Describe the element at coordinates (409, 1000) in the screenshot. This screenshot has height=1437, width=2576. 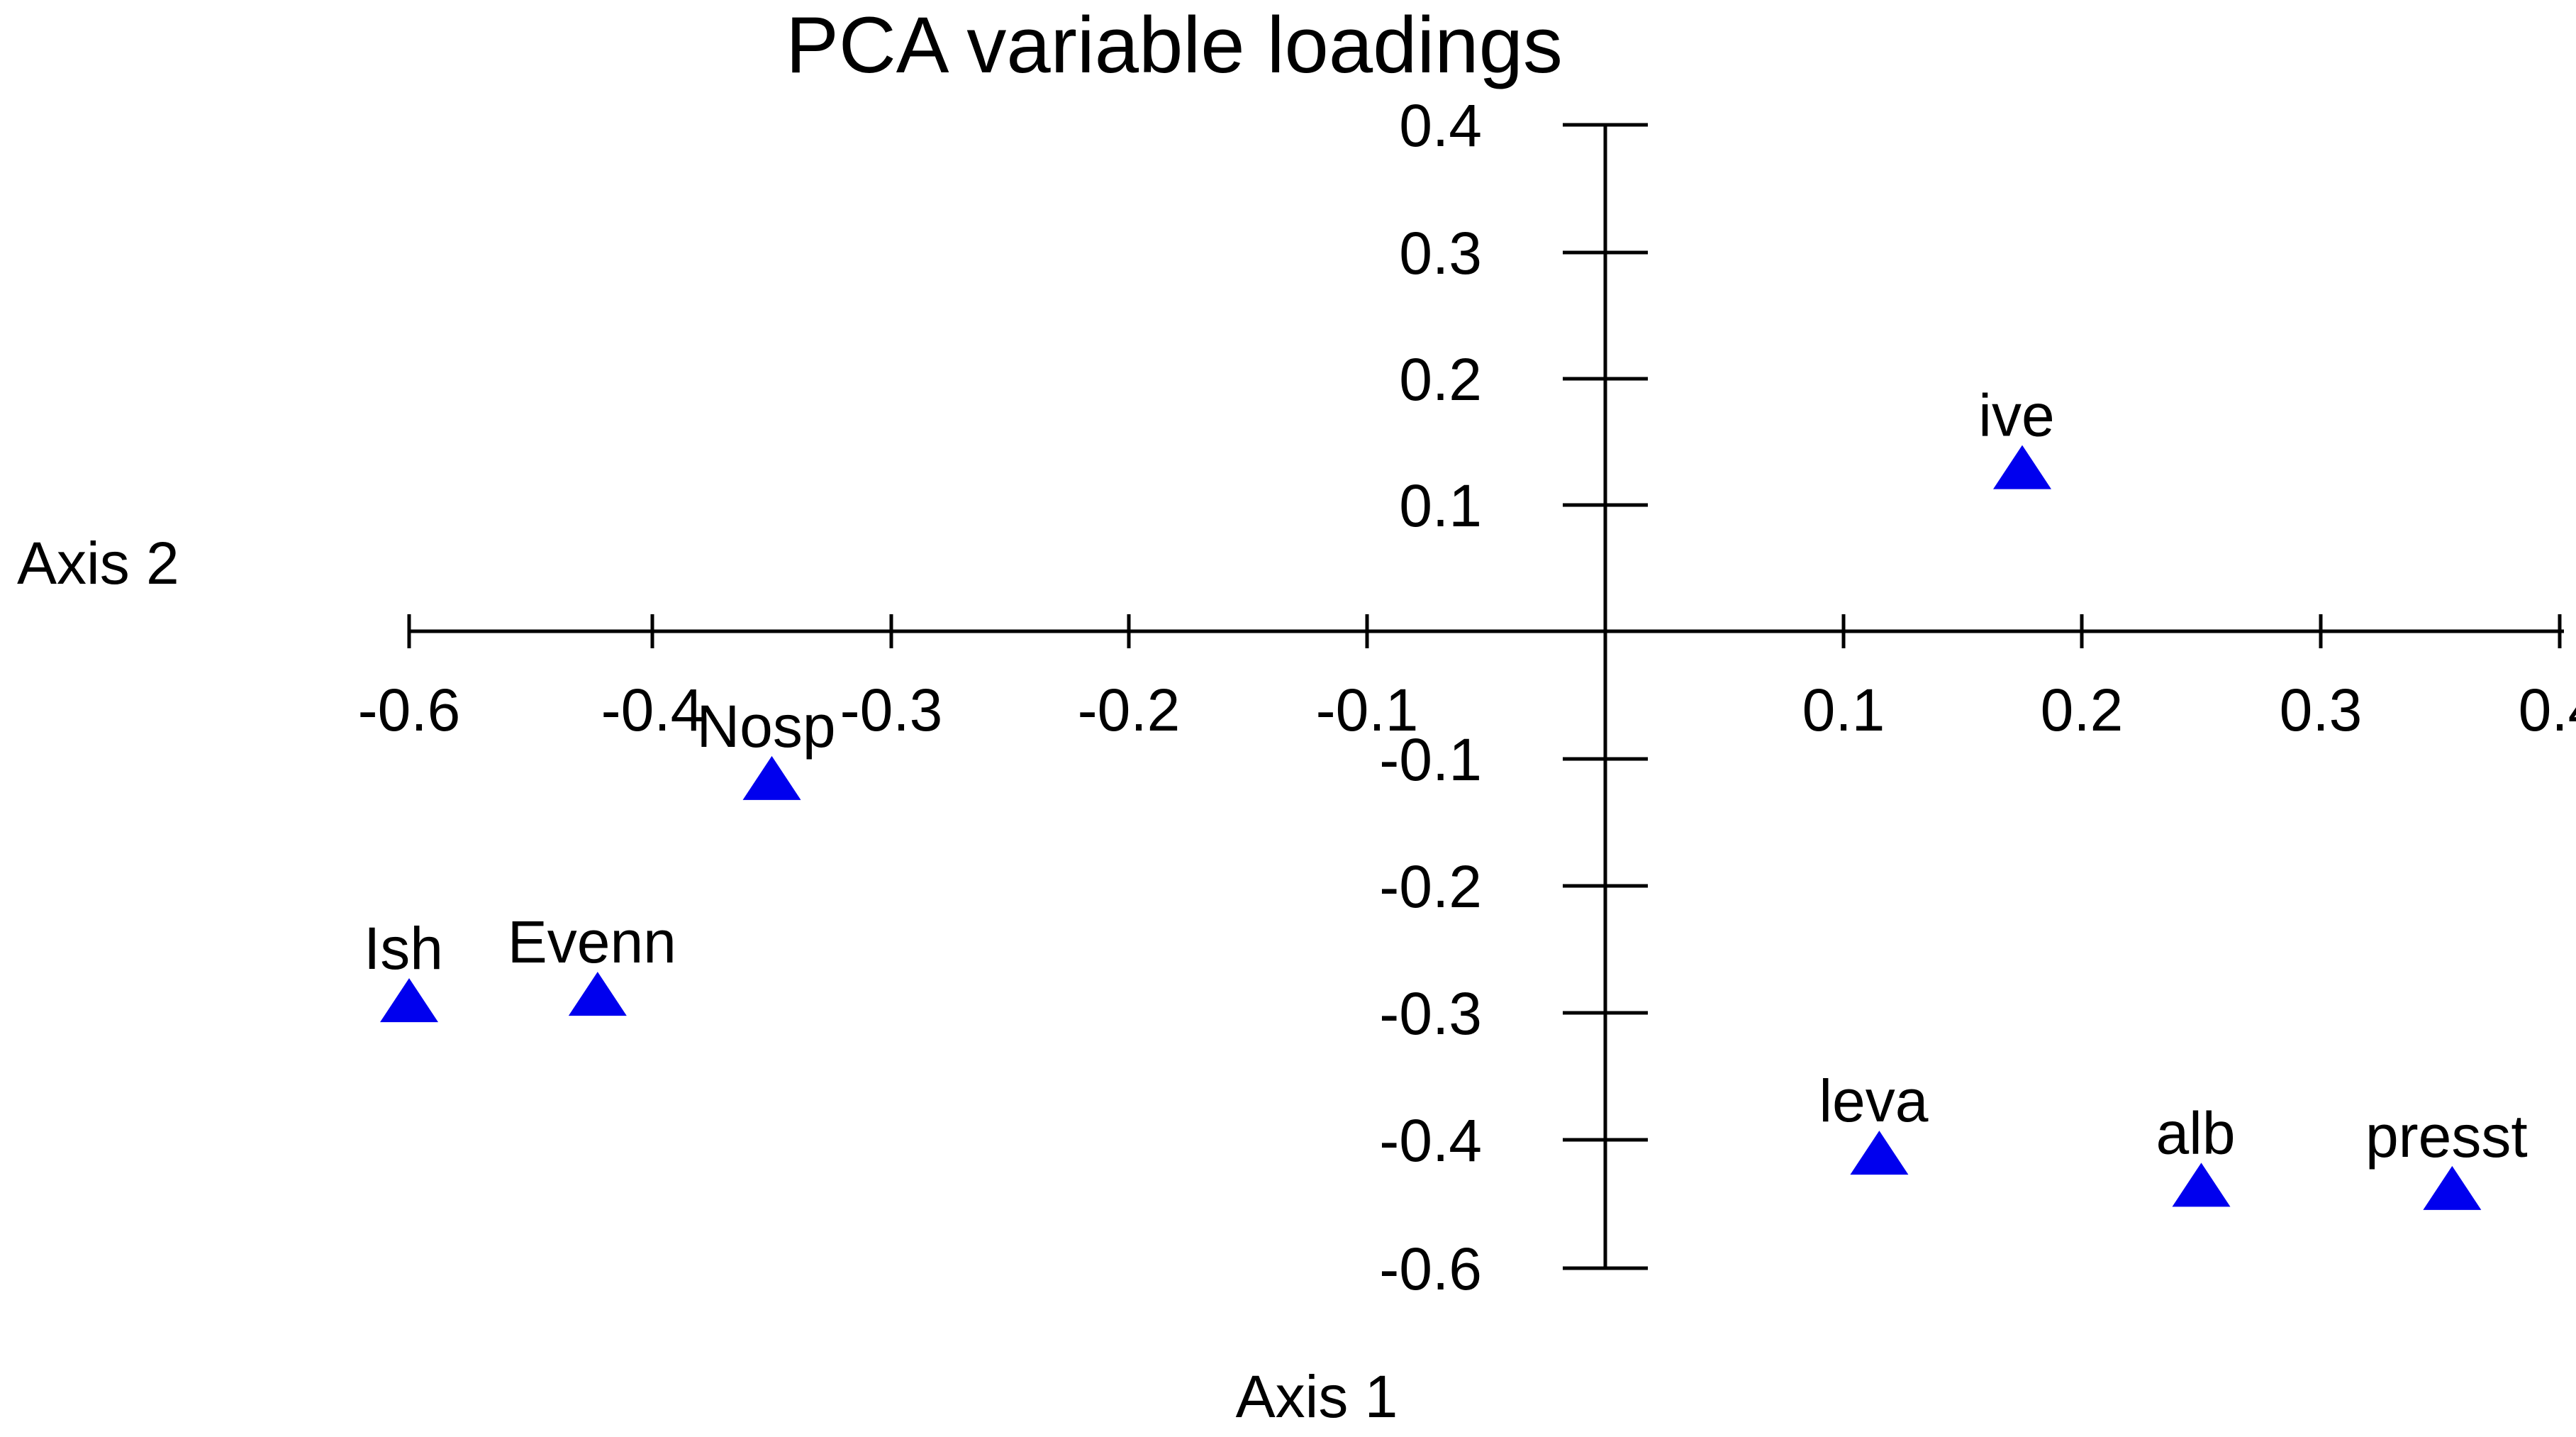
I see `point-marker-ish` at that location.